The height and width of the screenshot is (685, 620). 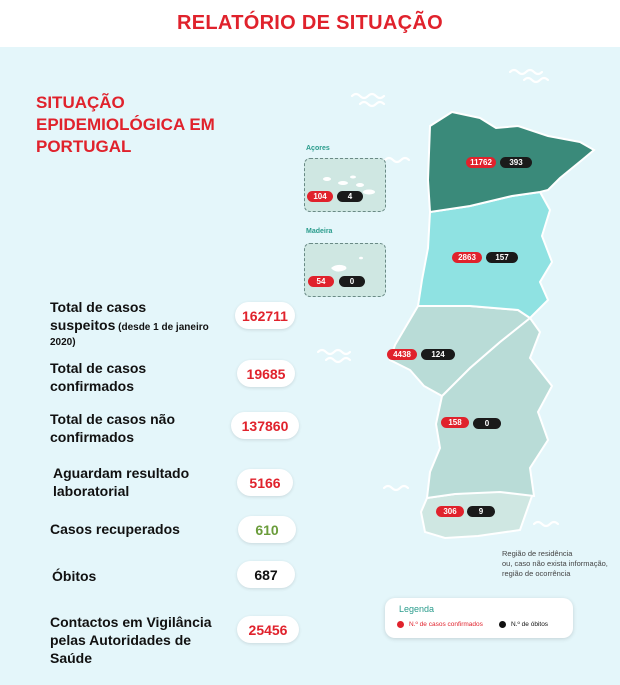 I want to click on stat-suspected-label-note: (desde 1 de janeiro, so click(x=162, y=327).